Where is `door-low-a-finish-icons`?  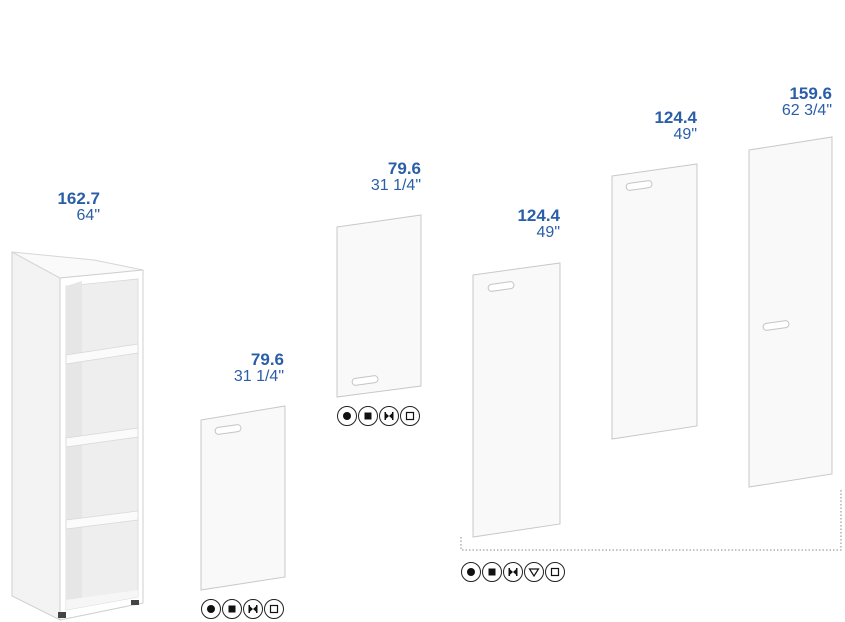
door-low-a-finish-icons is located at coordinates (242, 609).